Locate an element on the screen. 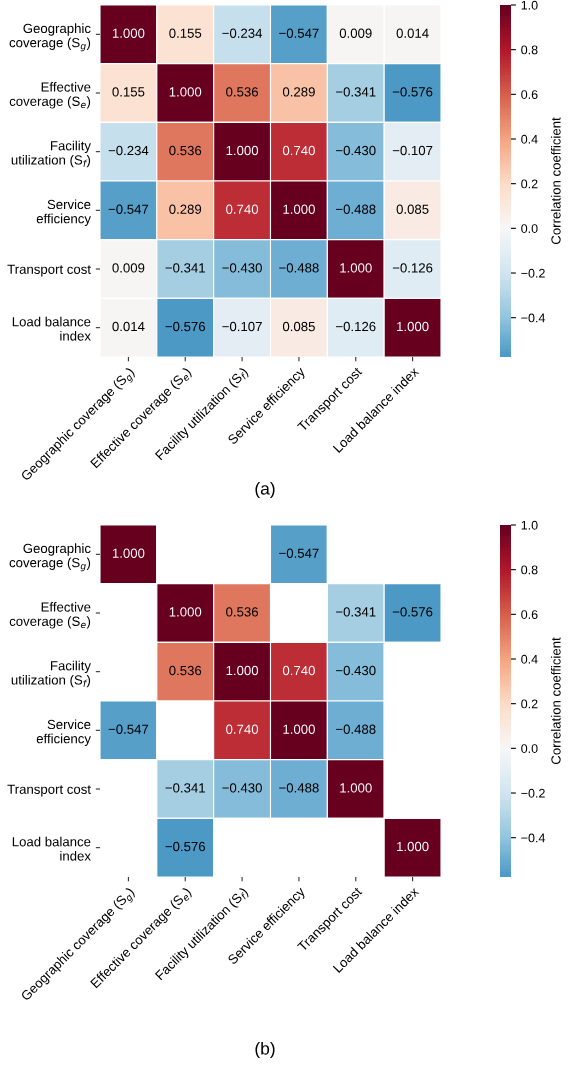 The height and width of the screenshot is (1073, 578). text: (a) is located at coordinates (265, 490).